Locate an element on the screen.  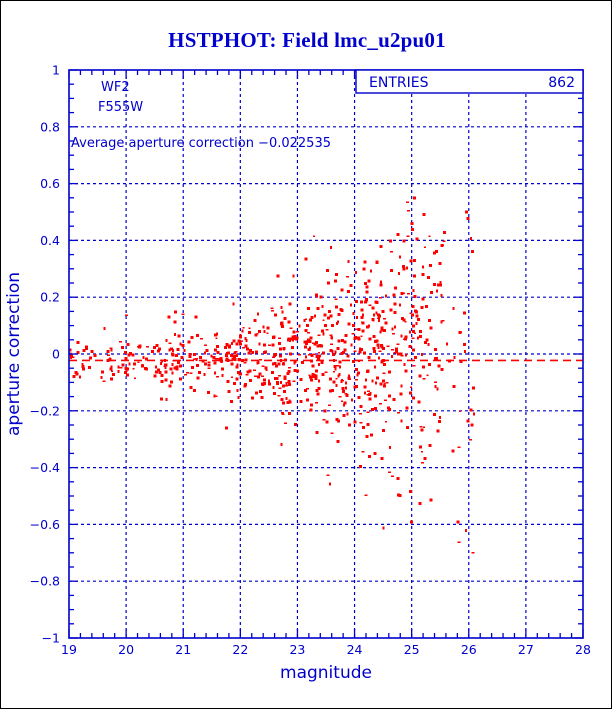
y-axis-title: aperture correction is located at coordinates (14, 354).